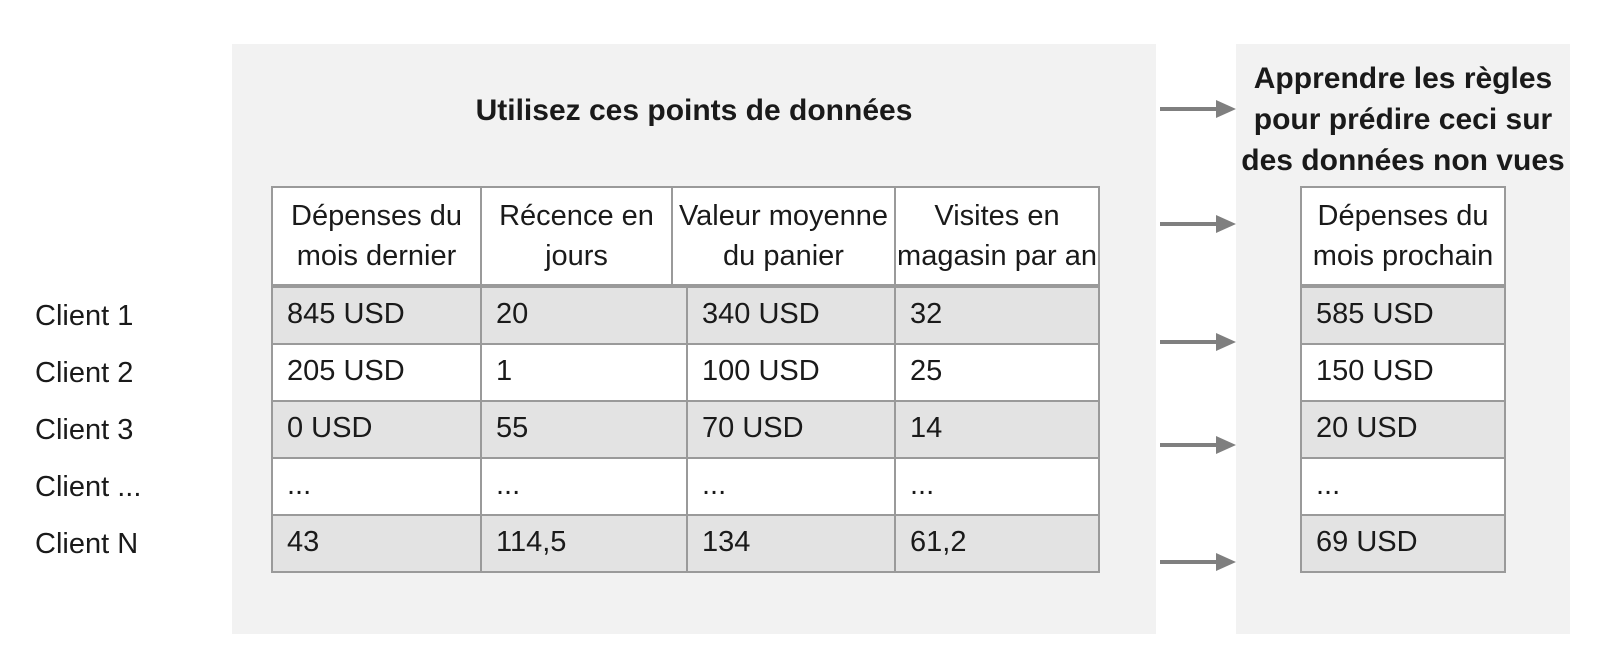  What do you see at coordinates (1403, 429) in the screenshot?
I see `target-cell: 20 USD` at bounding box center [1403, 429].